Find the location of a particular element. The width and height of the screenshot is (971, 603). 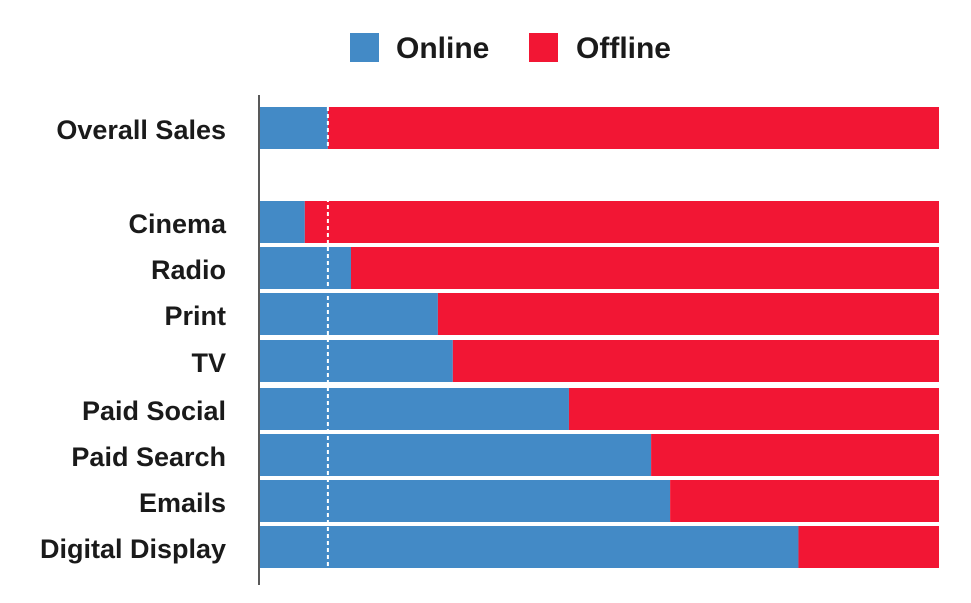

bar-offline-paid-social is located at coordinates (753, 409).